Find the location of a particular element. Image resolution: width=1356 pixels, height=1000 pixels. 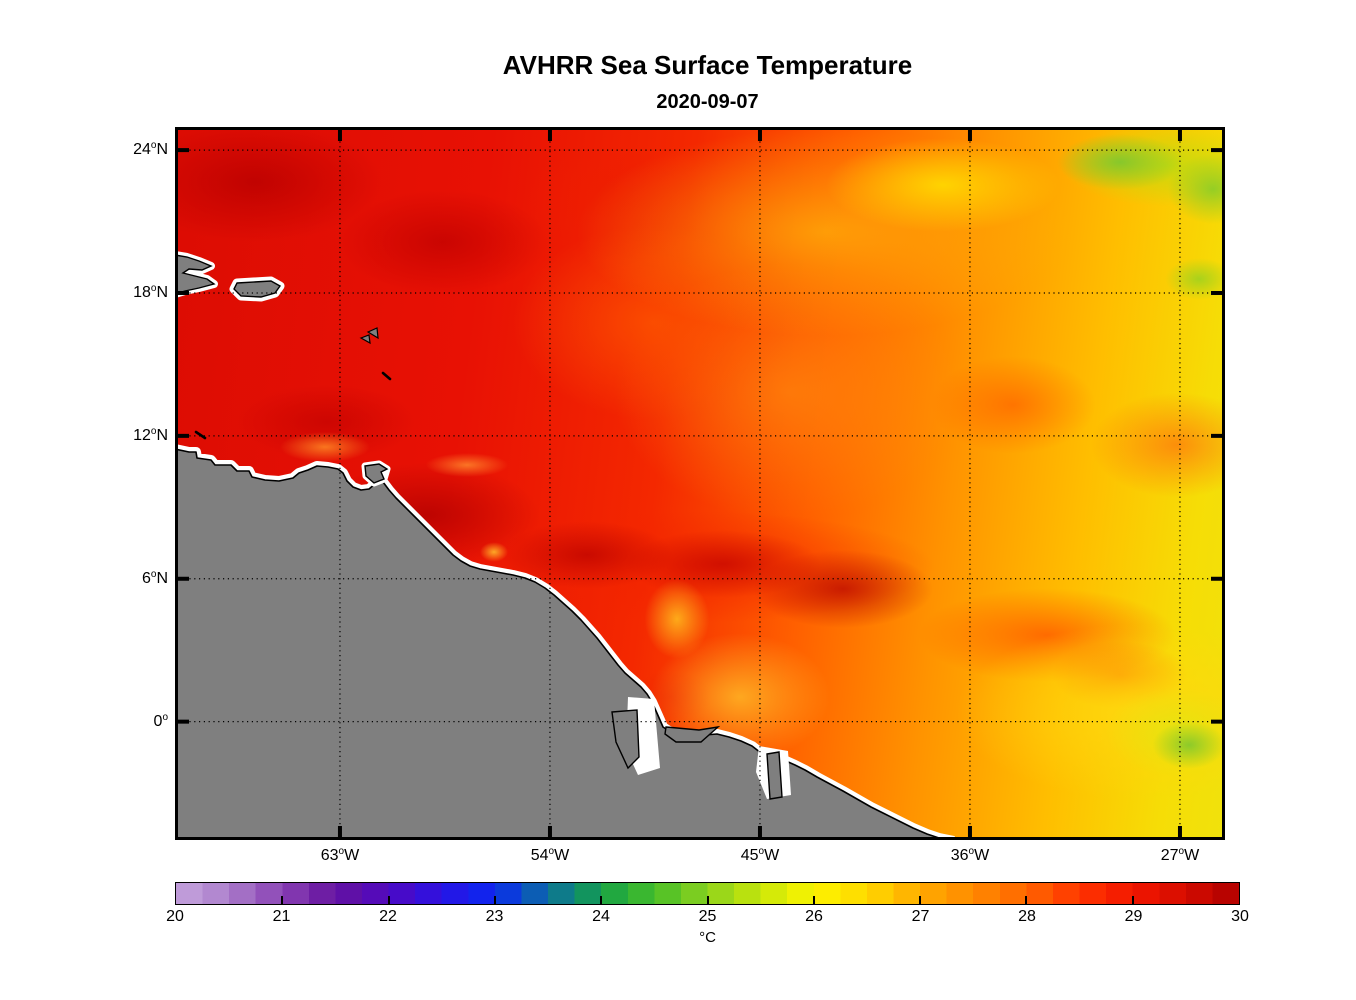

island-hispaniola is located at coordinates (195, 274).